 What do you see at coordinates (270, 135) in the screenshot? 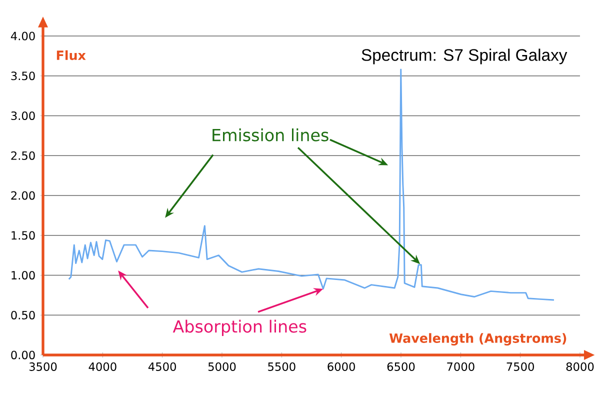
I see `annotation: Emission lines` at bounding box center [270, 135].